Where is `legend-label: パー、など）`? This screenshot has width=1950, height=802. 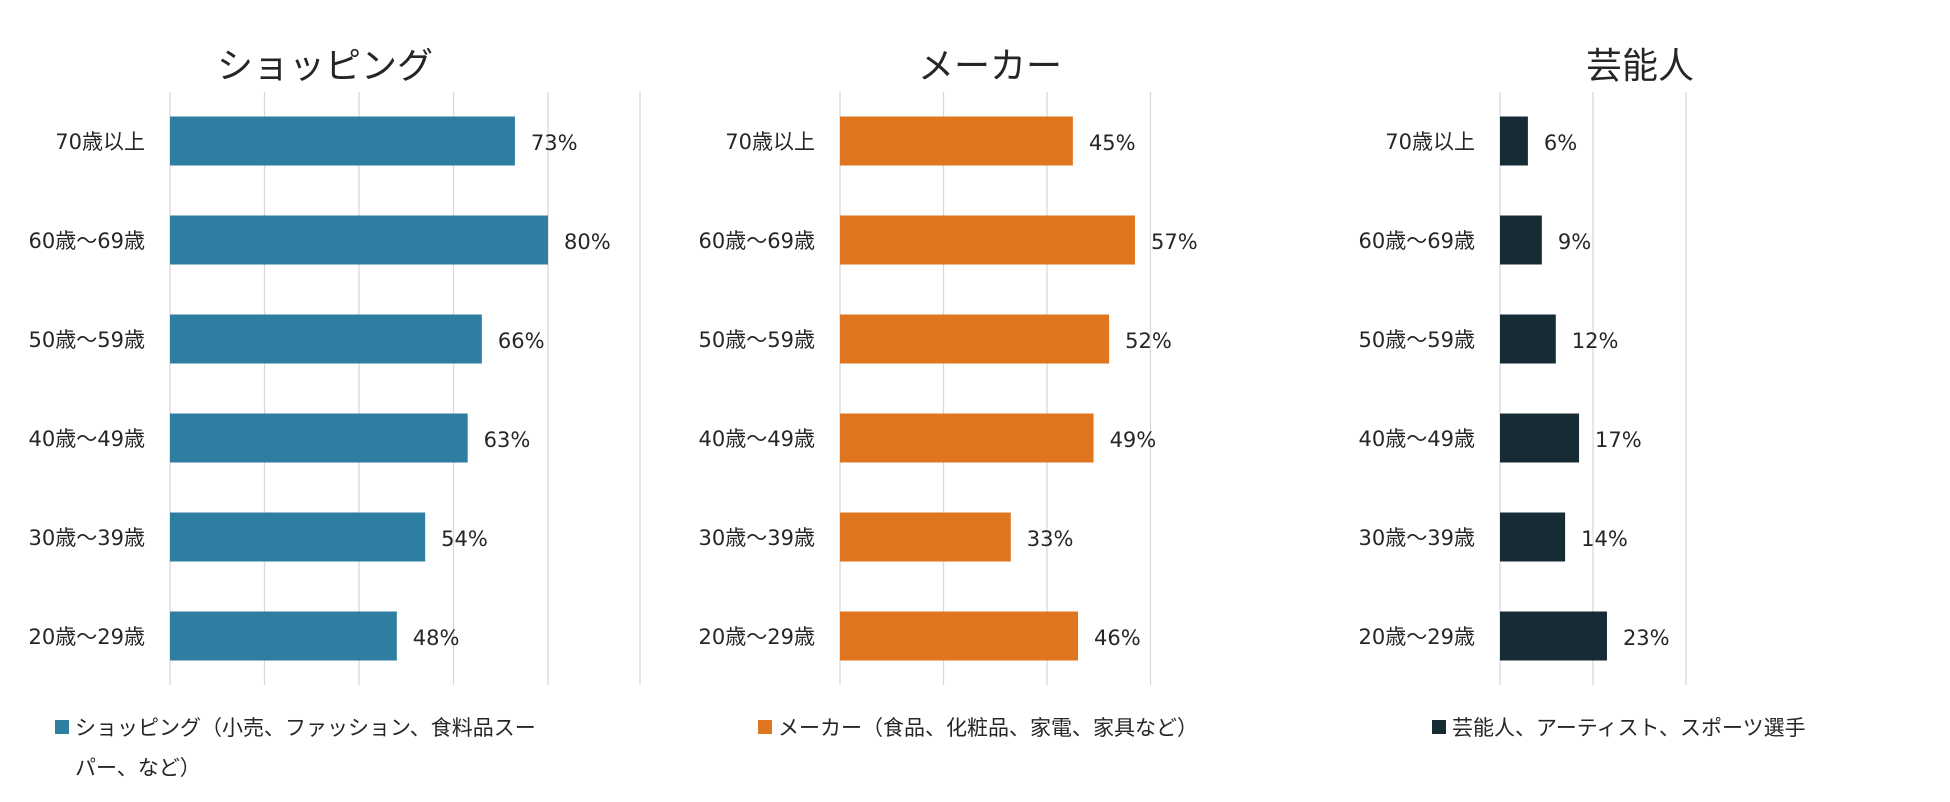
legend-label: パー、など） is located at coordinates (138, 768).